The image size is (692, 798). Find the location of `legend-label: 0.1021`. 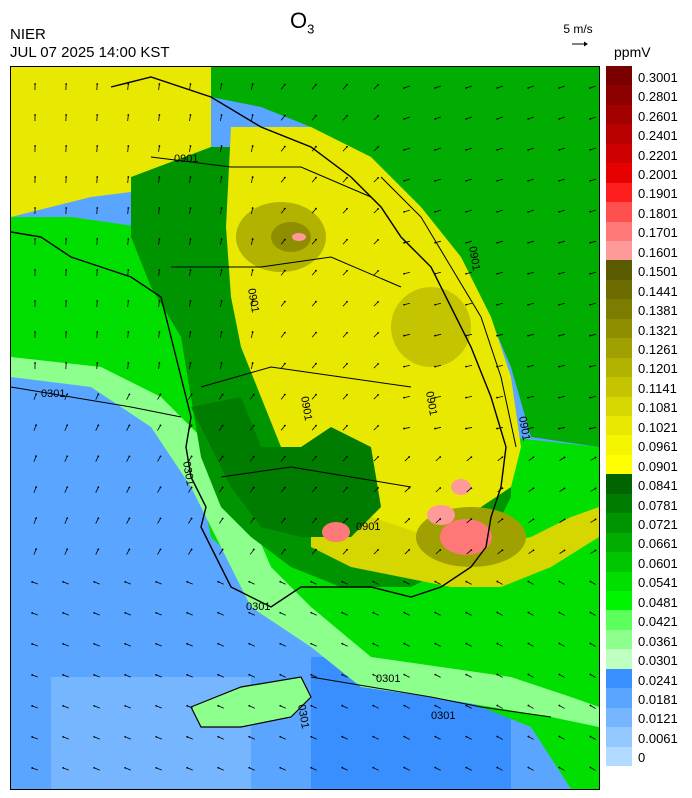

legend-label: 0.1021 is located at coordinates (658, 427).